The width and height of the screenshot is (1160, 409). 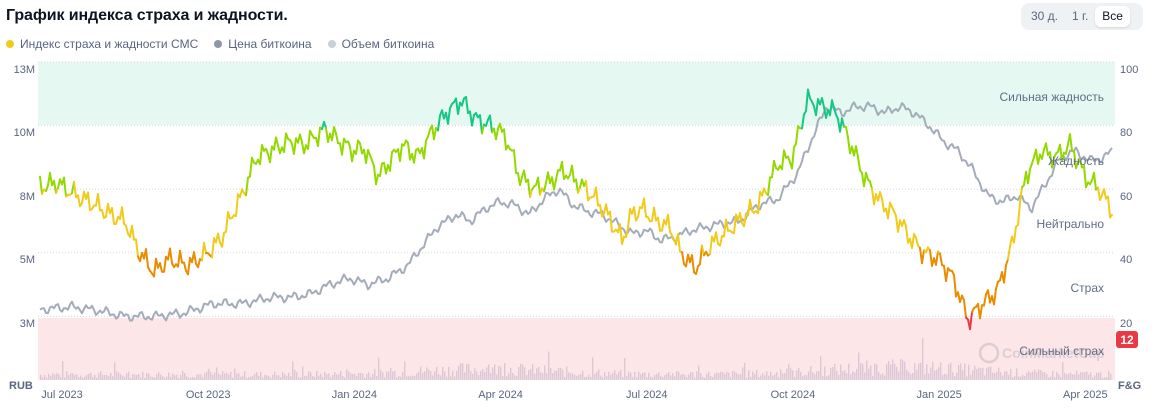 I want to click on volume-bars, so click(x=576, y=359).